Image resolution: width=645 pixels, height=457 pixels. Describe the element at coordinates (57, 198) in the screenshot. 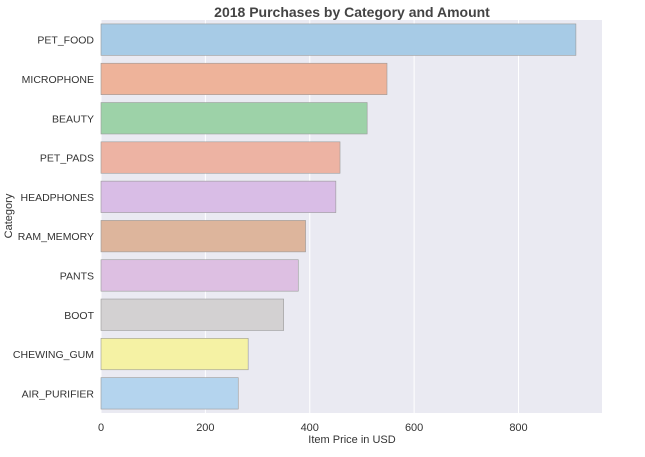

I see `y-tick-label: HEADPHONES` at that location.